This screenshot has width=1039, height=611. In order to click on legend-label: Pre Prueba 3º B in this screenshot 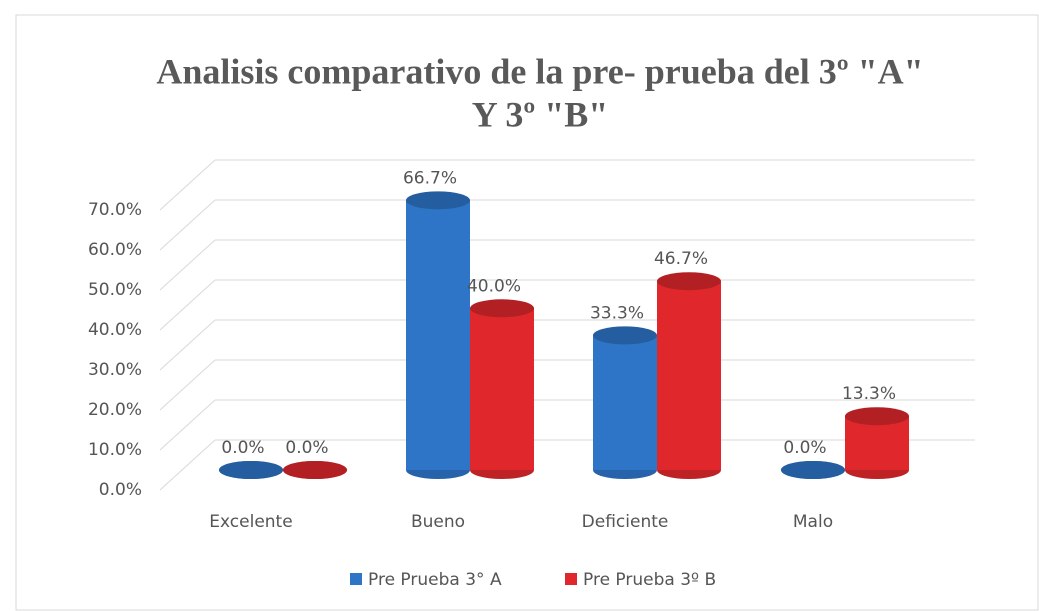, I will do `click(649, 580)`.